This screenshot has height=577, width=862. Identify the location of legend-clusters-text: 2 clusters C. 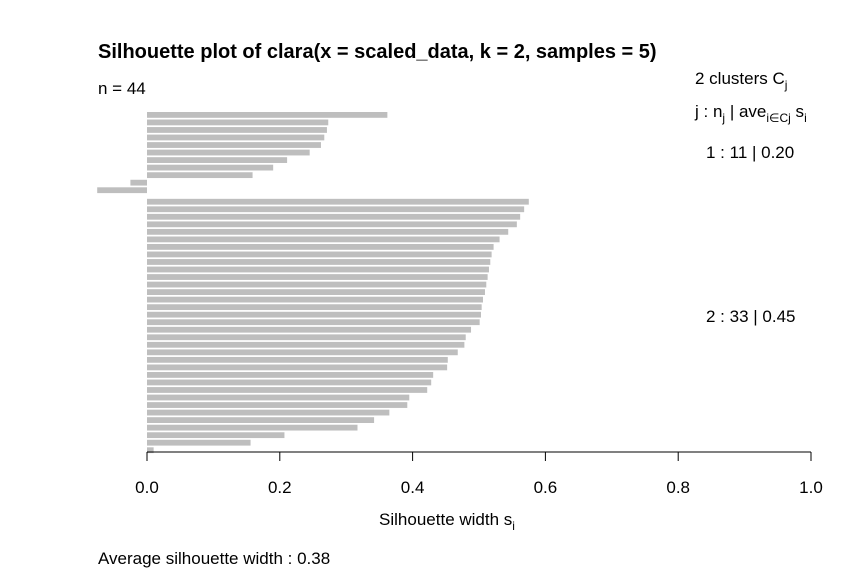
(740, 78).